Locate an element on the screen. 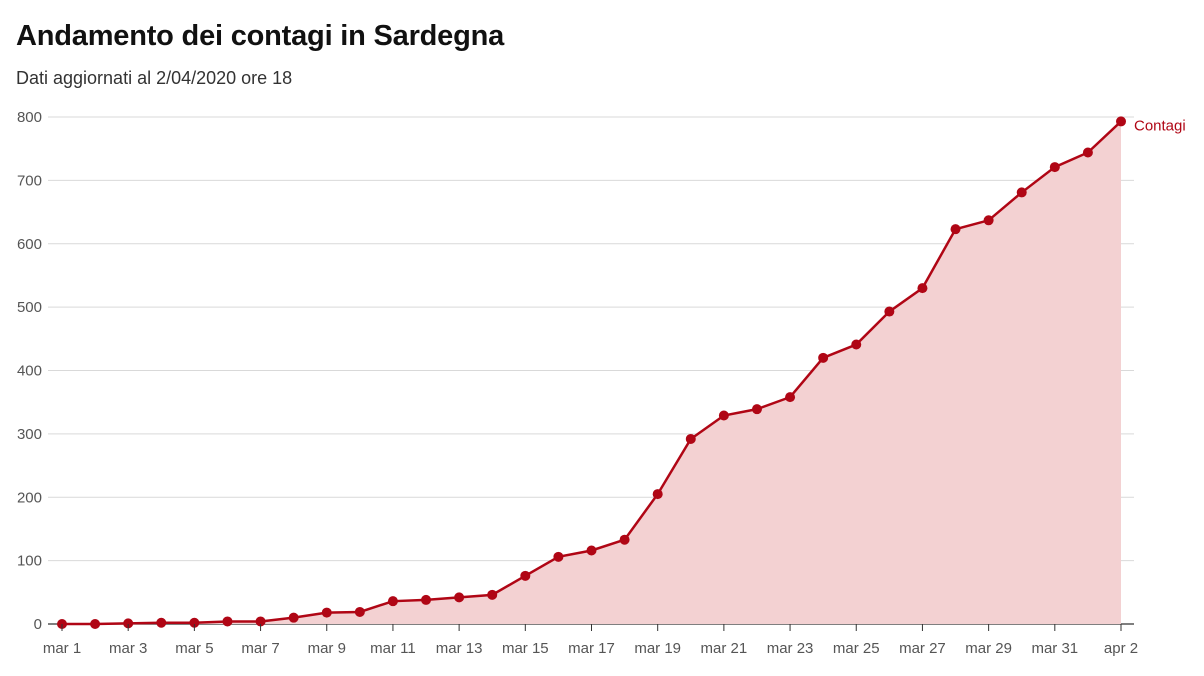 This screenshot has width=1204, height=676. x-tick-label: mar 23 is located at coordinates (790, 648).